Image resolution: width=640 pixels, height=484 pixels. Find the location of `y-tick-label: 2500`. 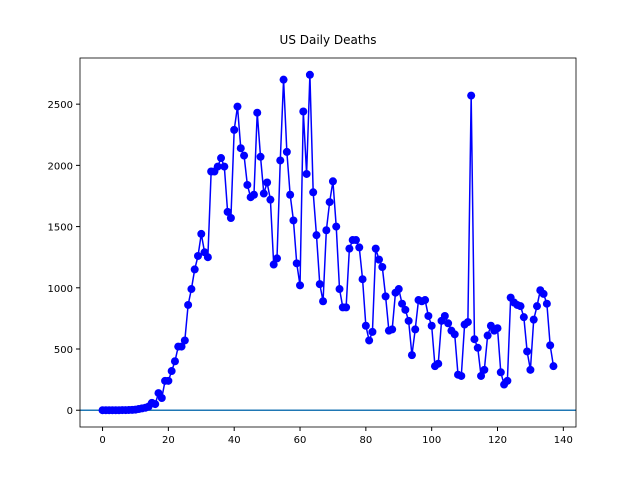

y-tick-label: 2500 is located at coordinates (60, 105).